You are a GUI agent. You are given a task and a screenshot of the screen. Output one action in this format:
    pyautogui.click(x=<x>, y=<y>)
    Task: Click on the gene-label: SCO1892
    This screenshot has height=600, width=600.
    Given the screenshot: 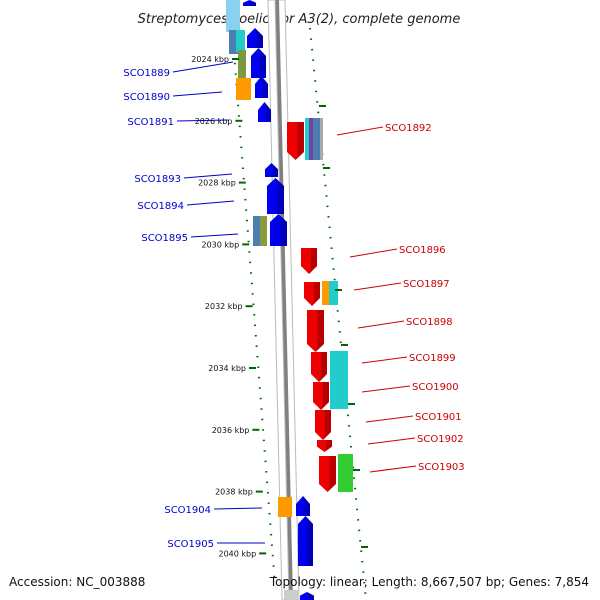 What is the action you would take?
    pyautogui.click(x=408, y=128)
    